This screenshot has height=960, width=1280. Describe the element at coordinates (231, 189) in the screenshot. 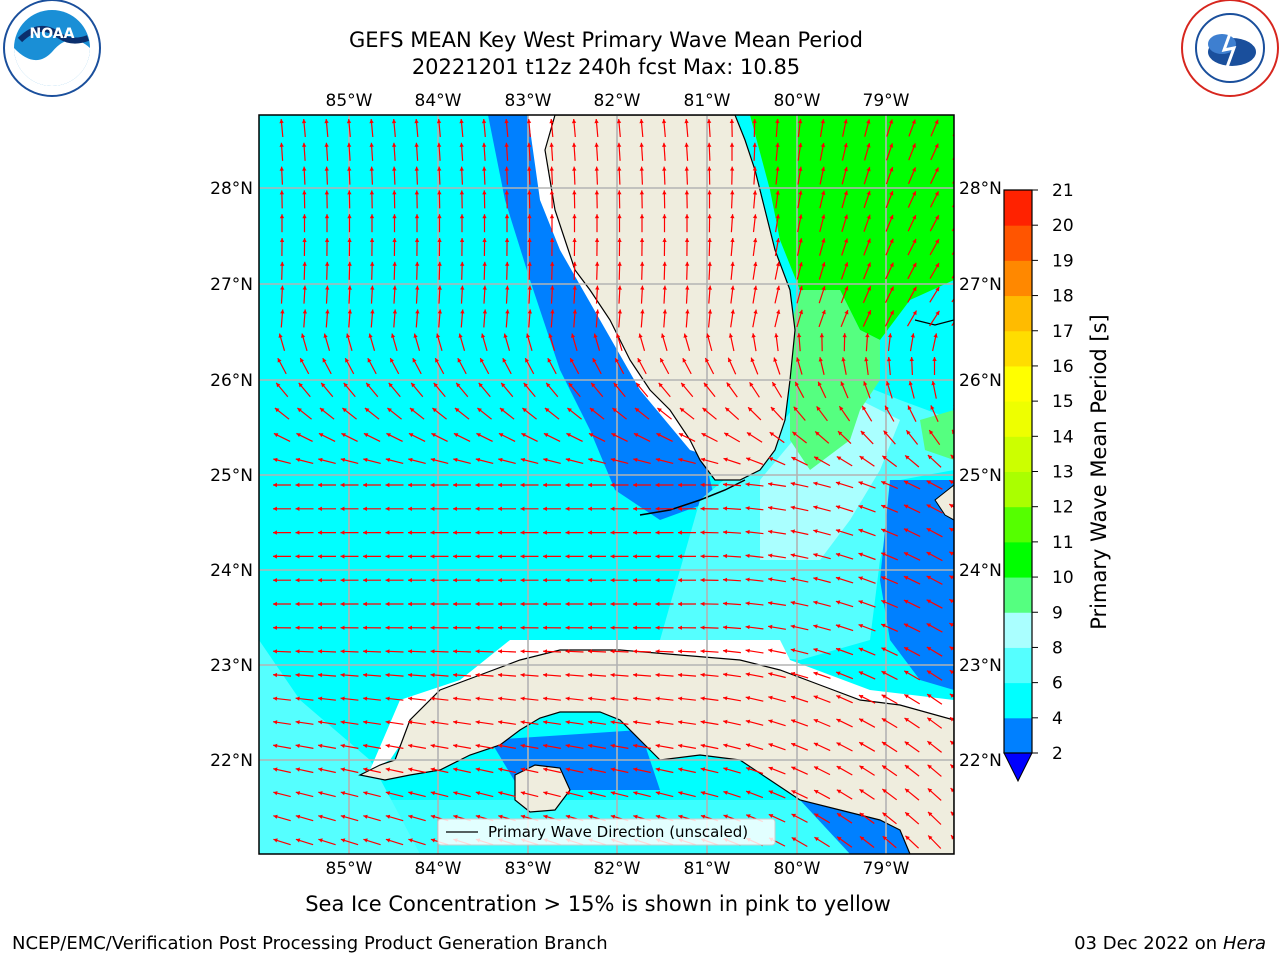

I see `lat-label-left: 28°N` at that location.